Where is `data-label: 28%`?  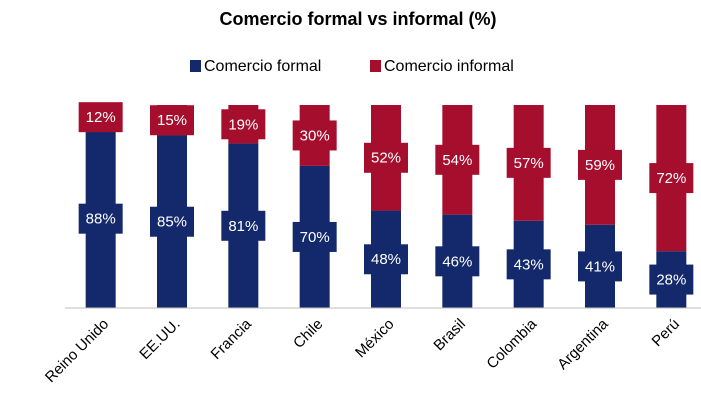
data-label: 28% is located at coordinates (671, 280).